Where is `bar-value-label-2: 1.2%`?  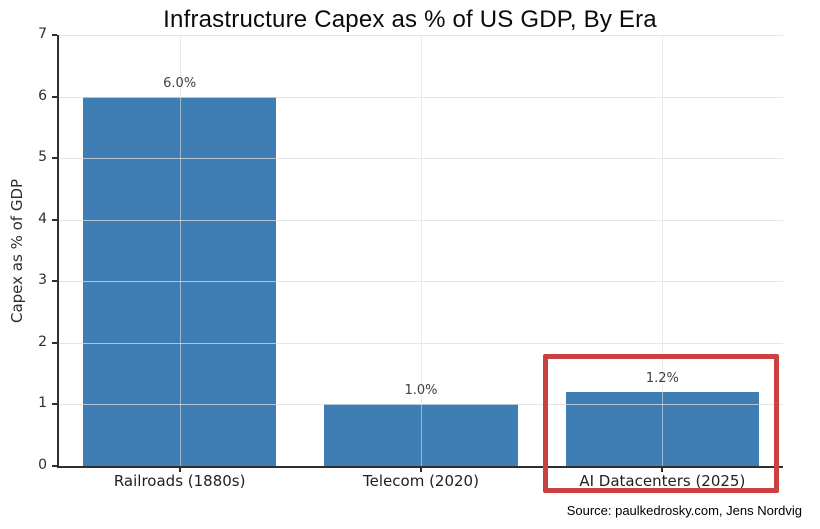
bar-value-label-2: 1.2% is located at coordinates (662, 379).